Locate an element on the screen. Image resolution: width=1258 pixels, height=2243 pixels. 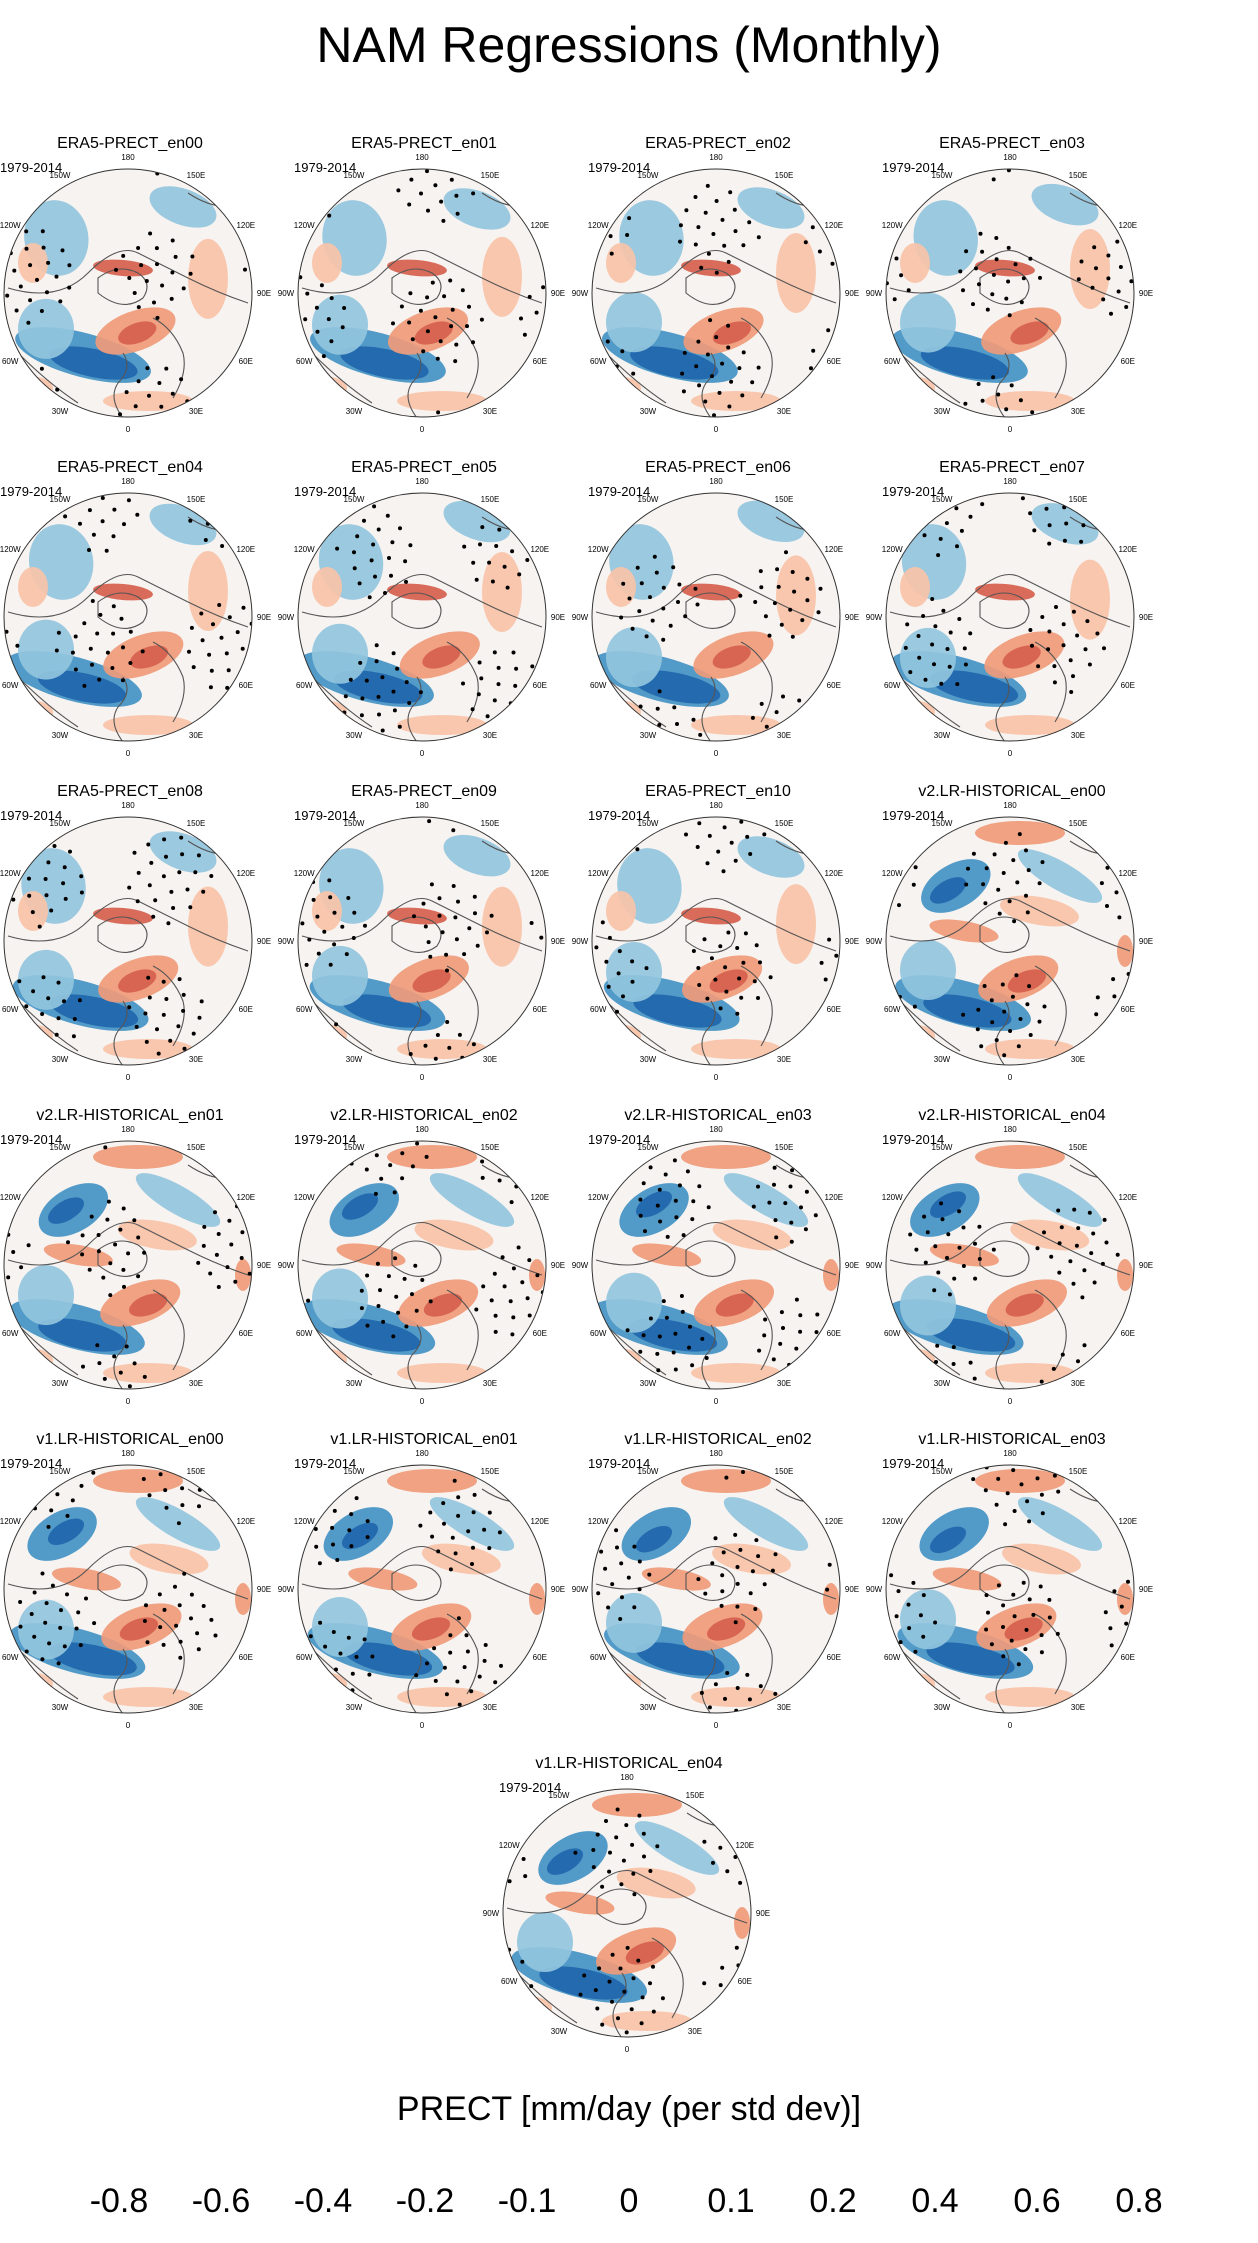
panel-title: ERA5-PRECT_en10 is located at coordinates (718, 791).